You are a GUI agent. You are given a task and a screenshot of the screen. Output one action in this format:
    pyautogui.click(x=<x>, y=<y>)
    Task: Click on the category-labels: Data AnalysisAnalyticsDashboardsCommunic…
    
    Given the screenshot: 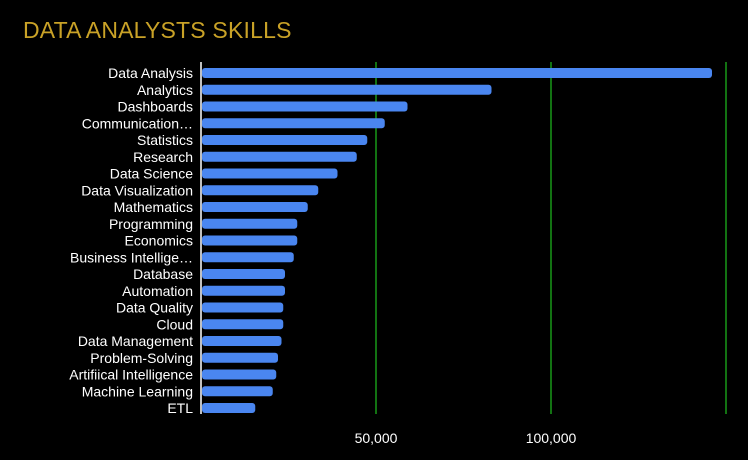 What is the action you would take?
    pyautogui.click(x=131, y=240)
    